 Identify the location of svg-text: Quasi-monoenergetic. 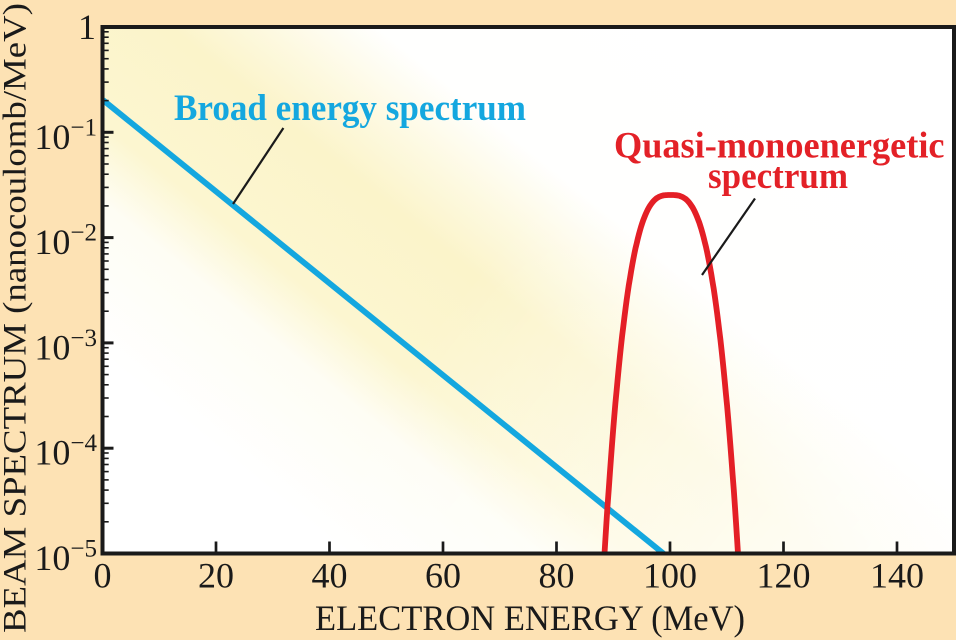
(779, 146).